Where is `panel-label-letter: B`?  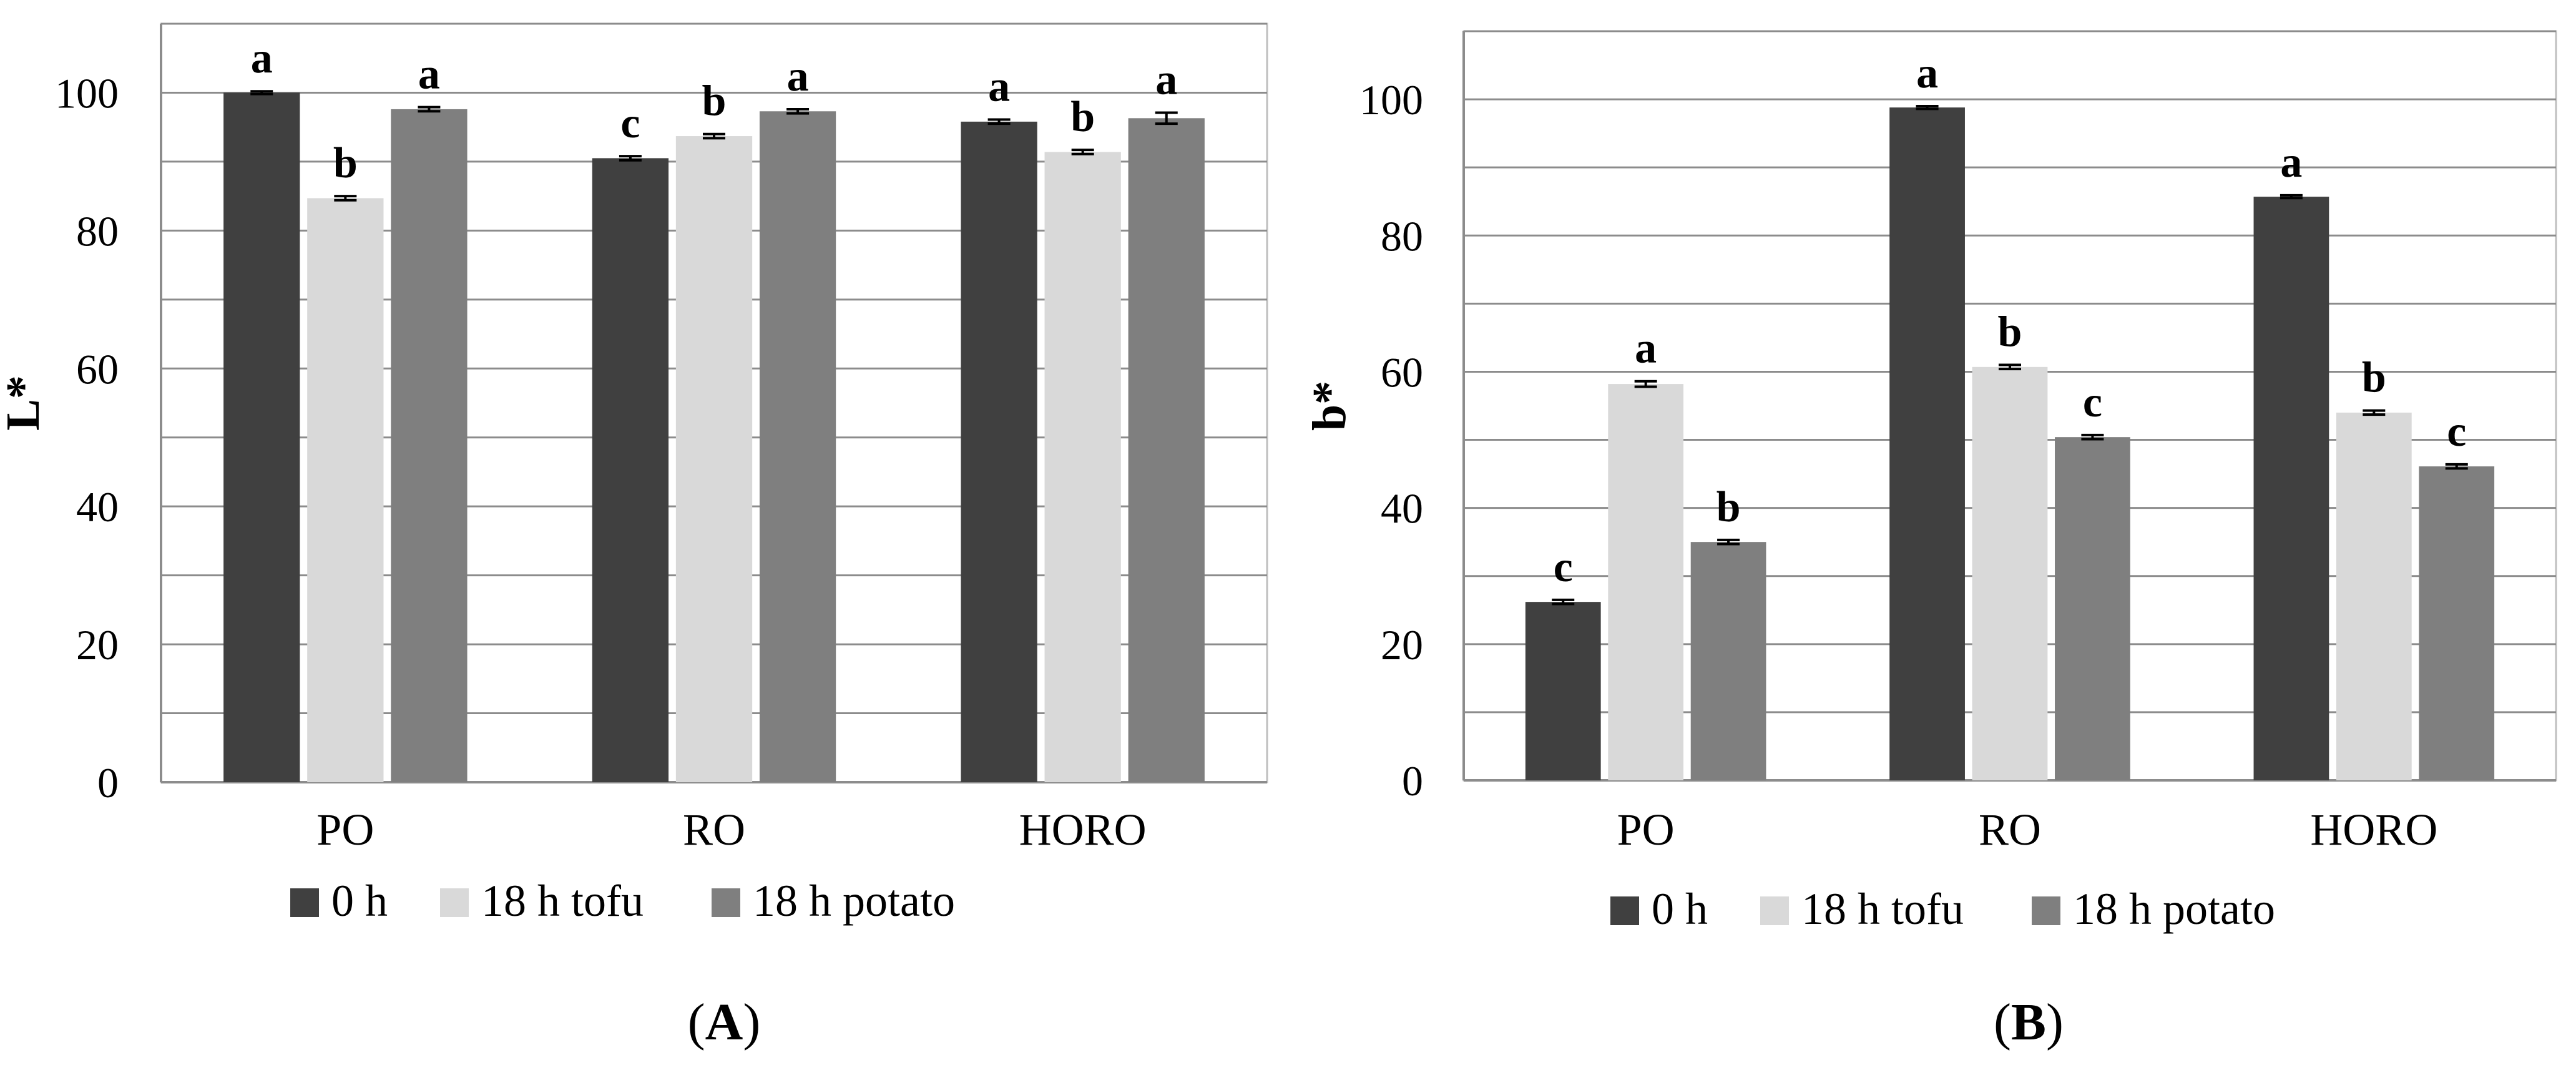
panel-label-letter: B is located at coordinates (2028, 1022).